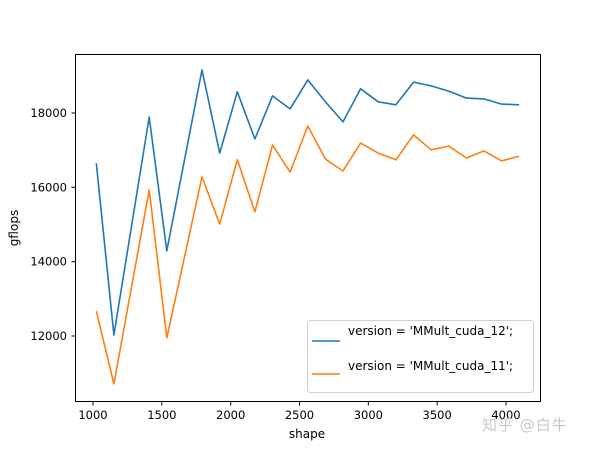 This screenshot has height=450, width=600. What do you see at coordinates (525, 425) in the screenshot?
I see `watermark-text: 知乎 @白牛` at bounding box center [525, 425].